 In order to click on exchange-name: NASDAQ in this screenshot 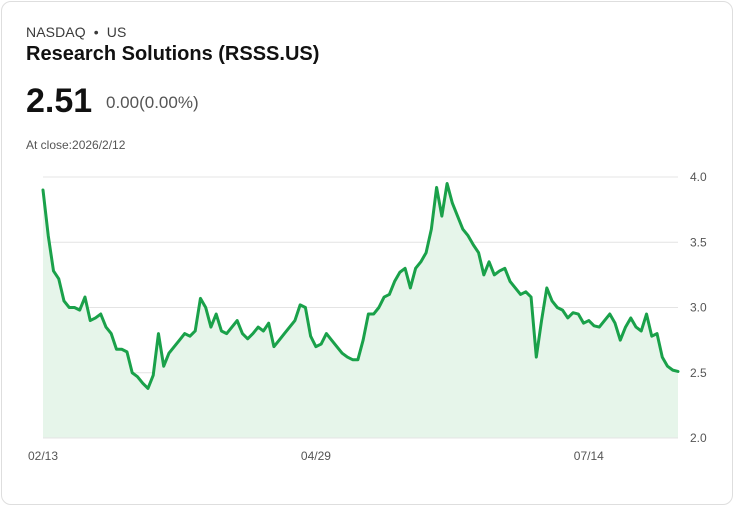, I will do `click(56, 32)`.